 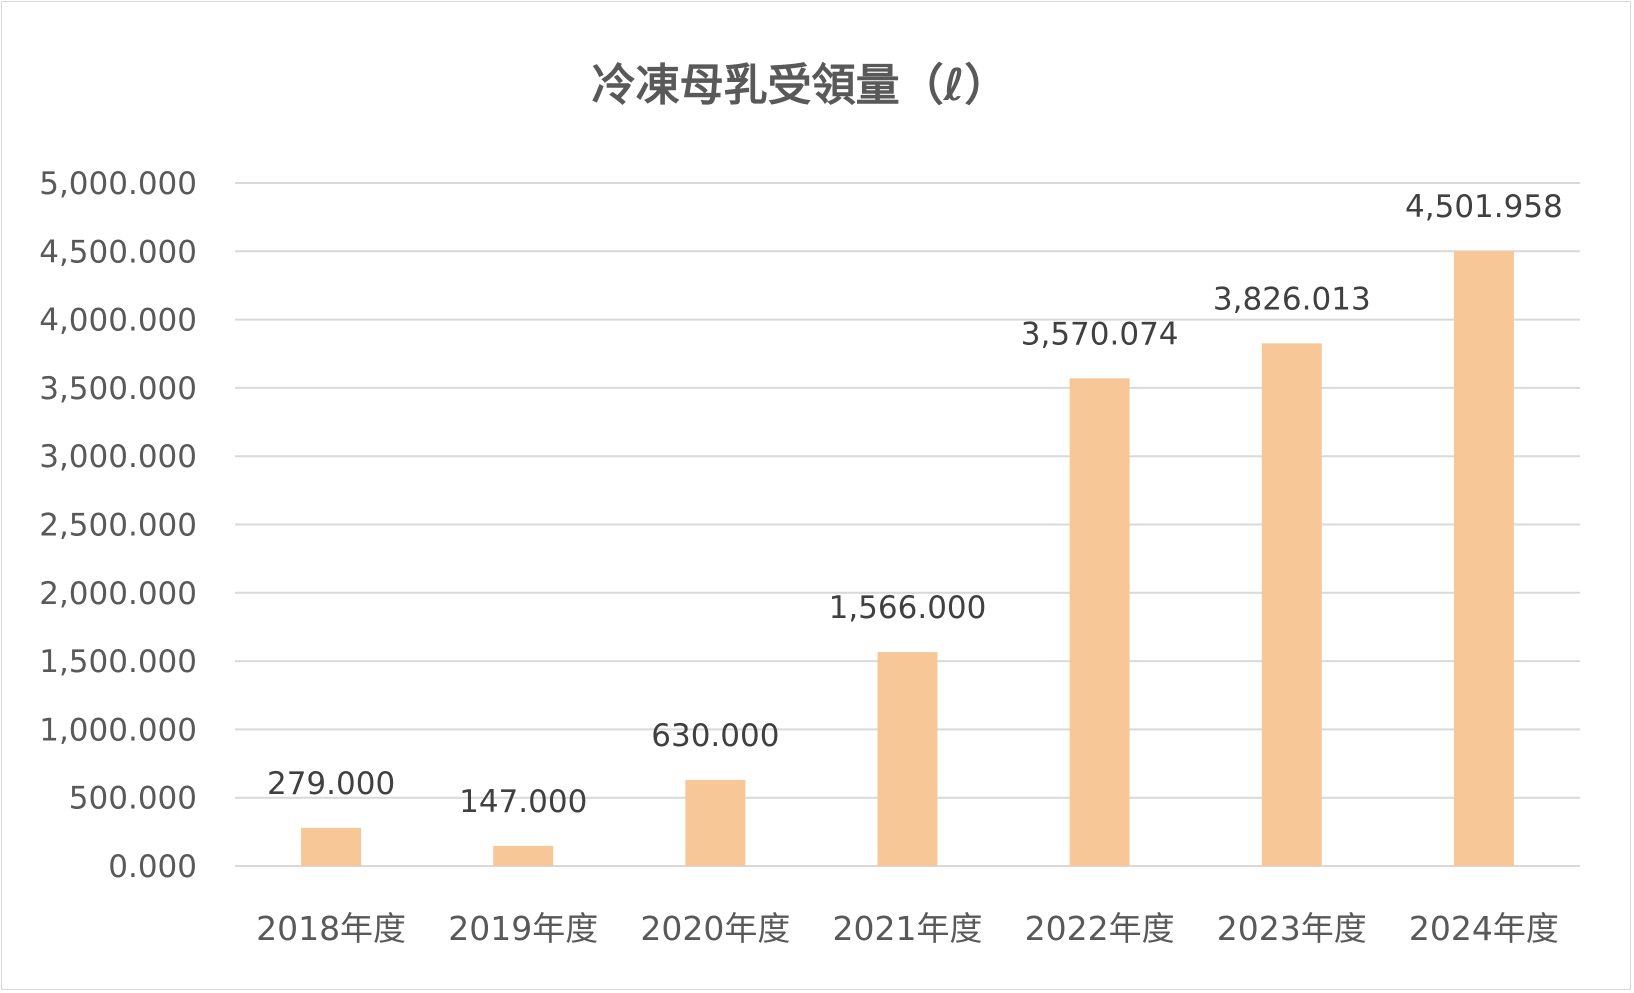 What do you see at coordinates (118, 252) in the screenshot?
I see `y-tick-label: 4,500.000` at bounding box center [118, 252].